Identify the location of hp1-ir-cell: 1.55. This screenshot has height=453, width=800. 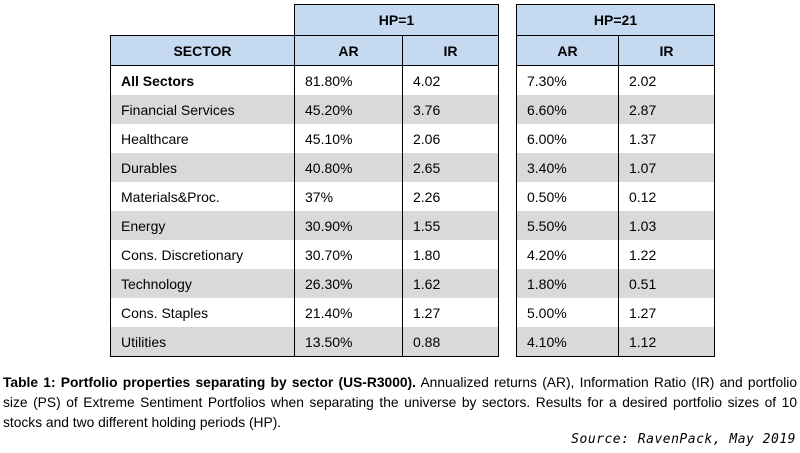
(450, 225).